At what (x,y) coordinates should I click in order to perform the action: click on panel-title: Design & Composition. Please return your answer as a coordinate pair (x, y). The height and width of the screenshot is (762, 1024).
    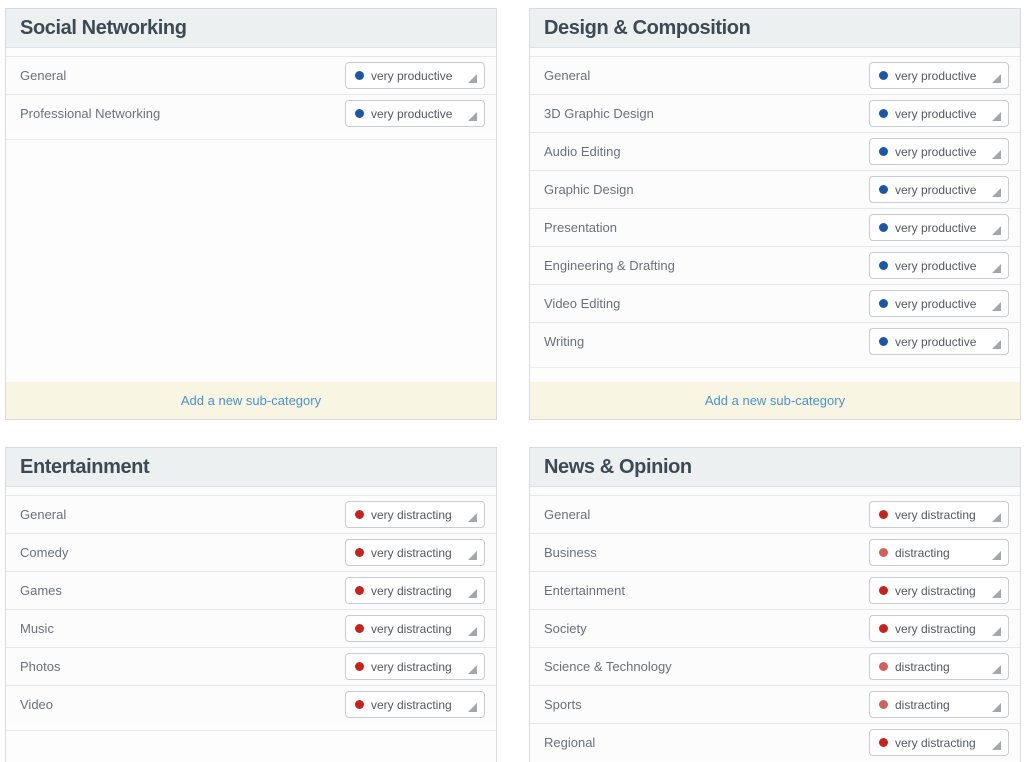
    Looking at the image, I should click on (647, 28).